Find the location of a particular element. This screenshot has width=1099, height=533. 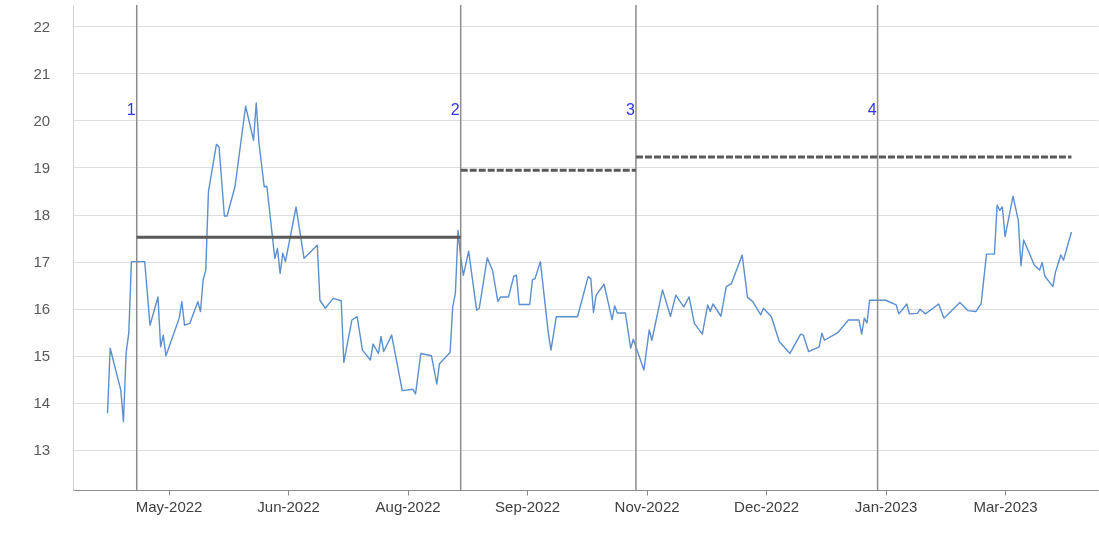

x-tick-label: Dec-2022 is located at coordinates (767, 506).